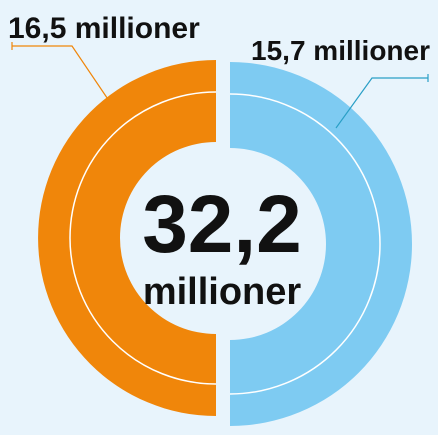 The image size is (438, 435). Describe the element at coordinates (381, 103) in the screenshot. I see `leader-line-right` at that location.